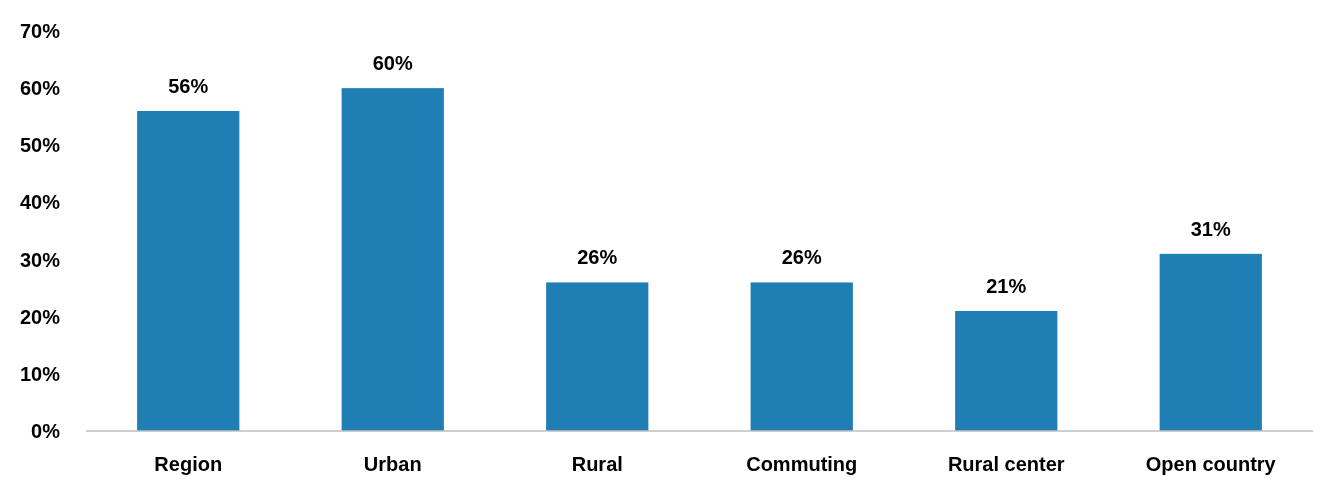 This screenshot has height=502, width=1321. Describe the element at coordinates (597, 464) in the screenshot. I see `x-tick-label: Rural` at that location.